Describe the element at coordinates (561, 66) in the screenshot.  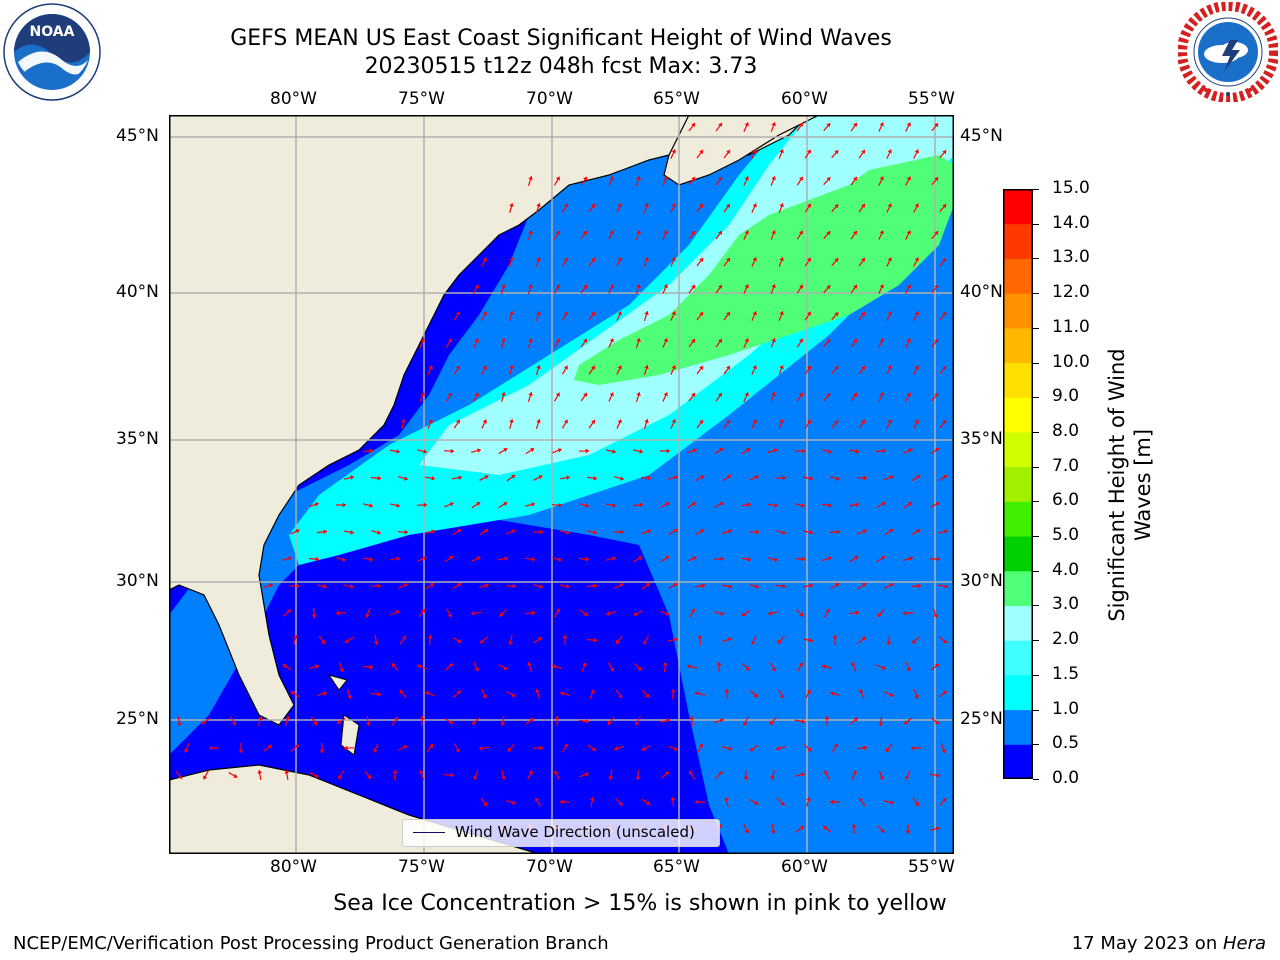
I see `chart-subtitle: 20230515 t12z 048h fcst Max: 3.73` at that location.